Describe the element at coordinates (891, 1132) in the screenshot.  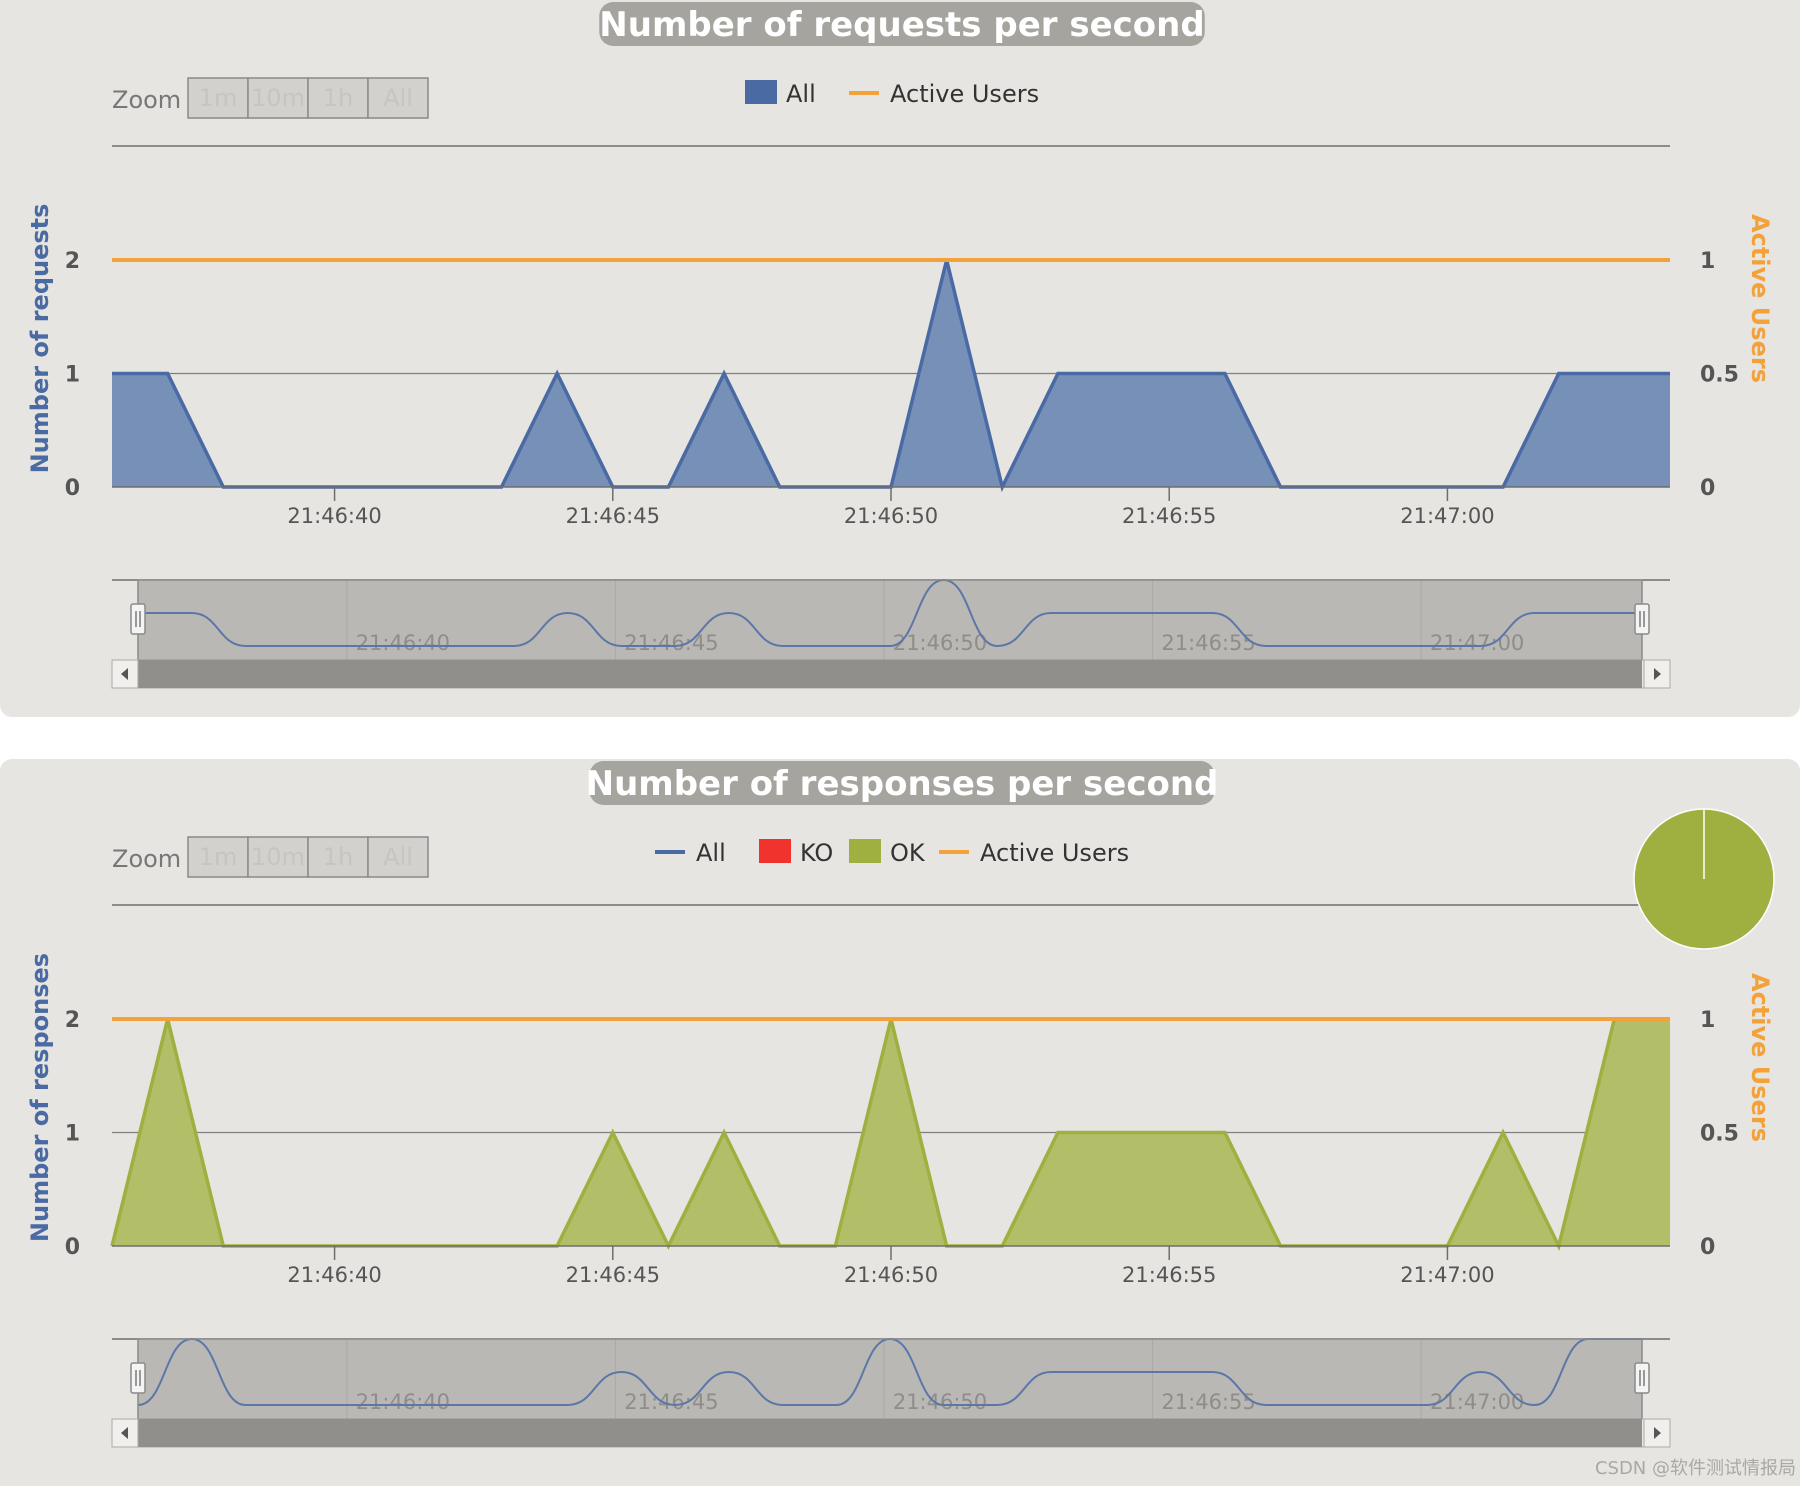
I see `series-area-ok` at that location.